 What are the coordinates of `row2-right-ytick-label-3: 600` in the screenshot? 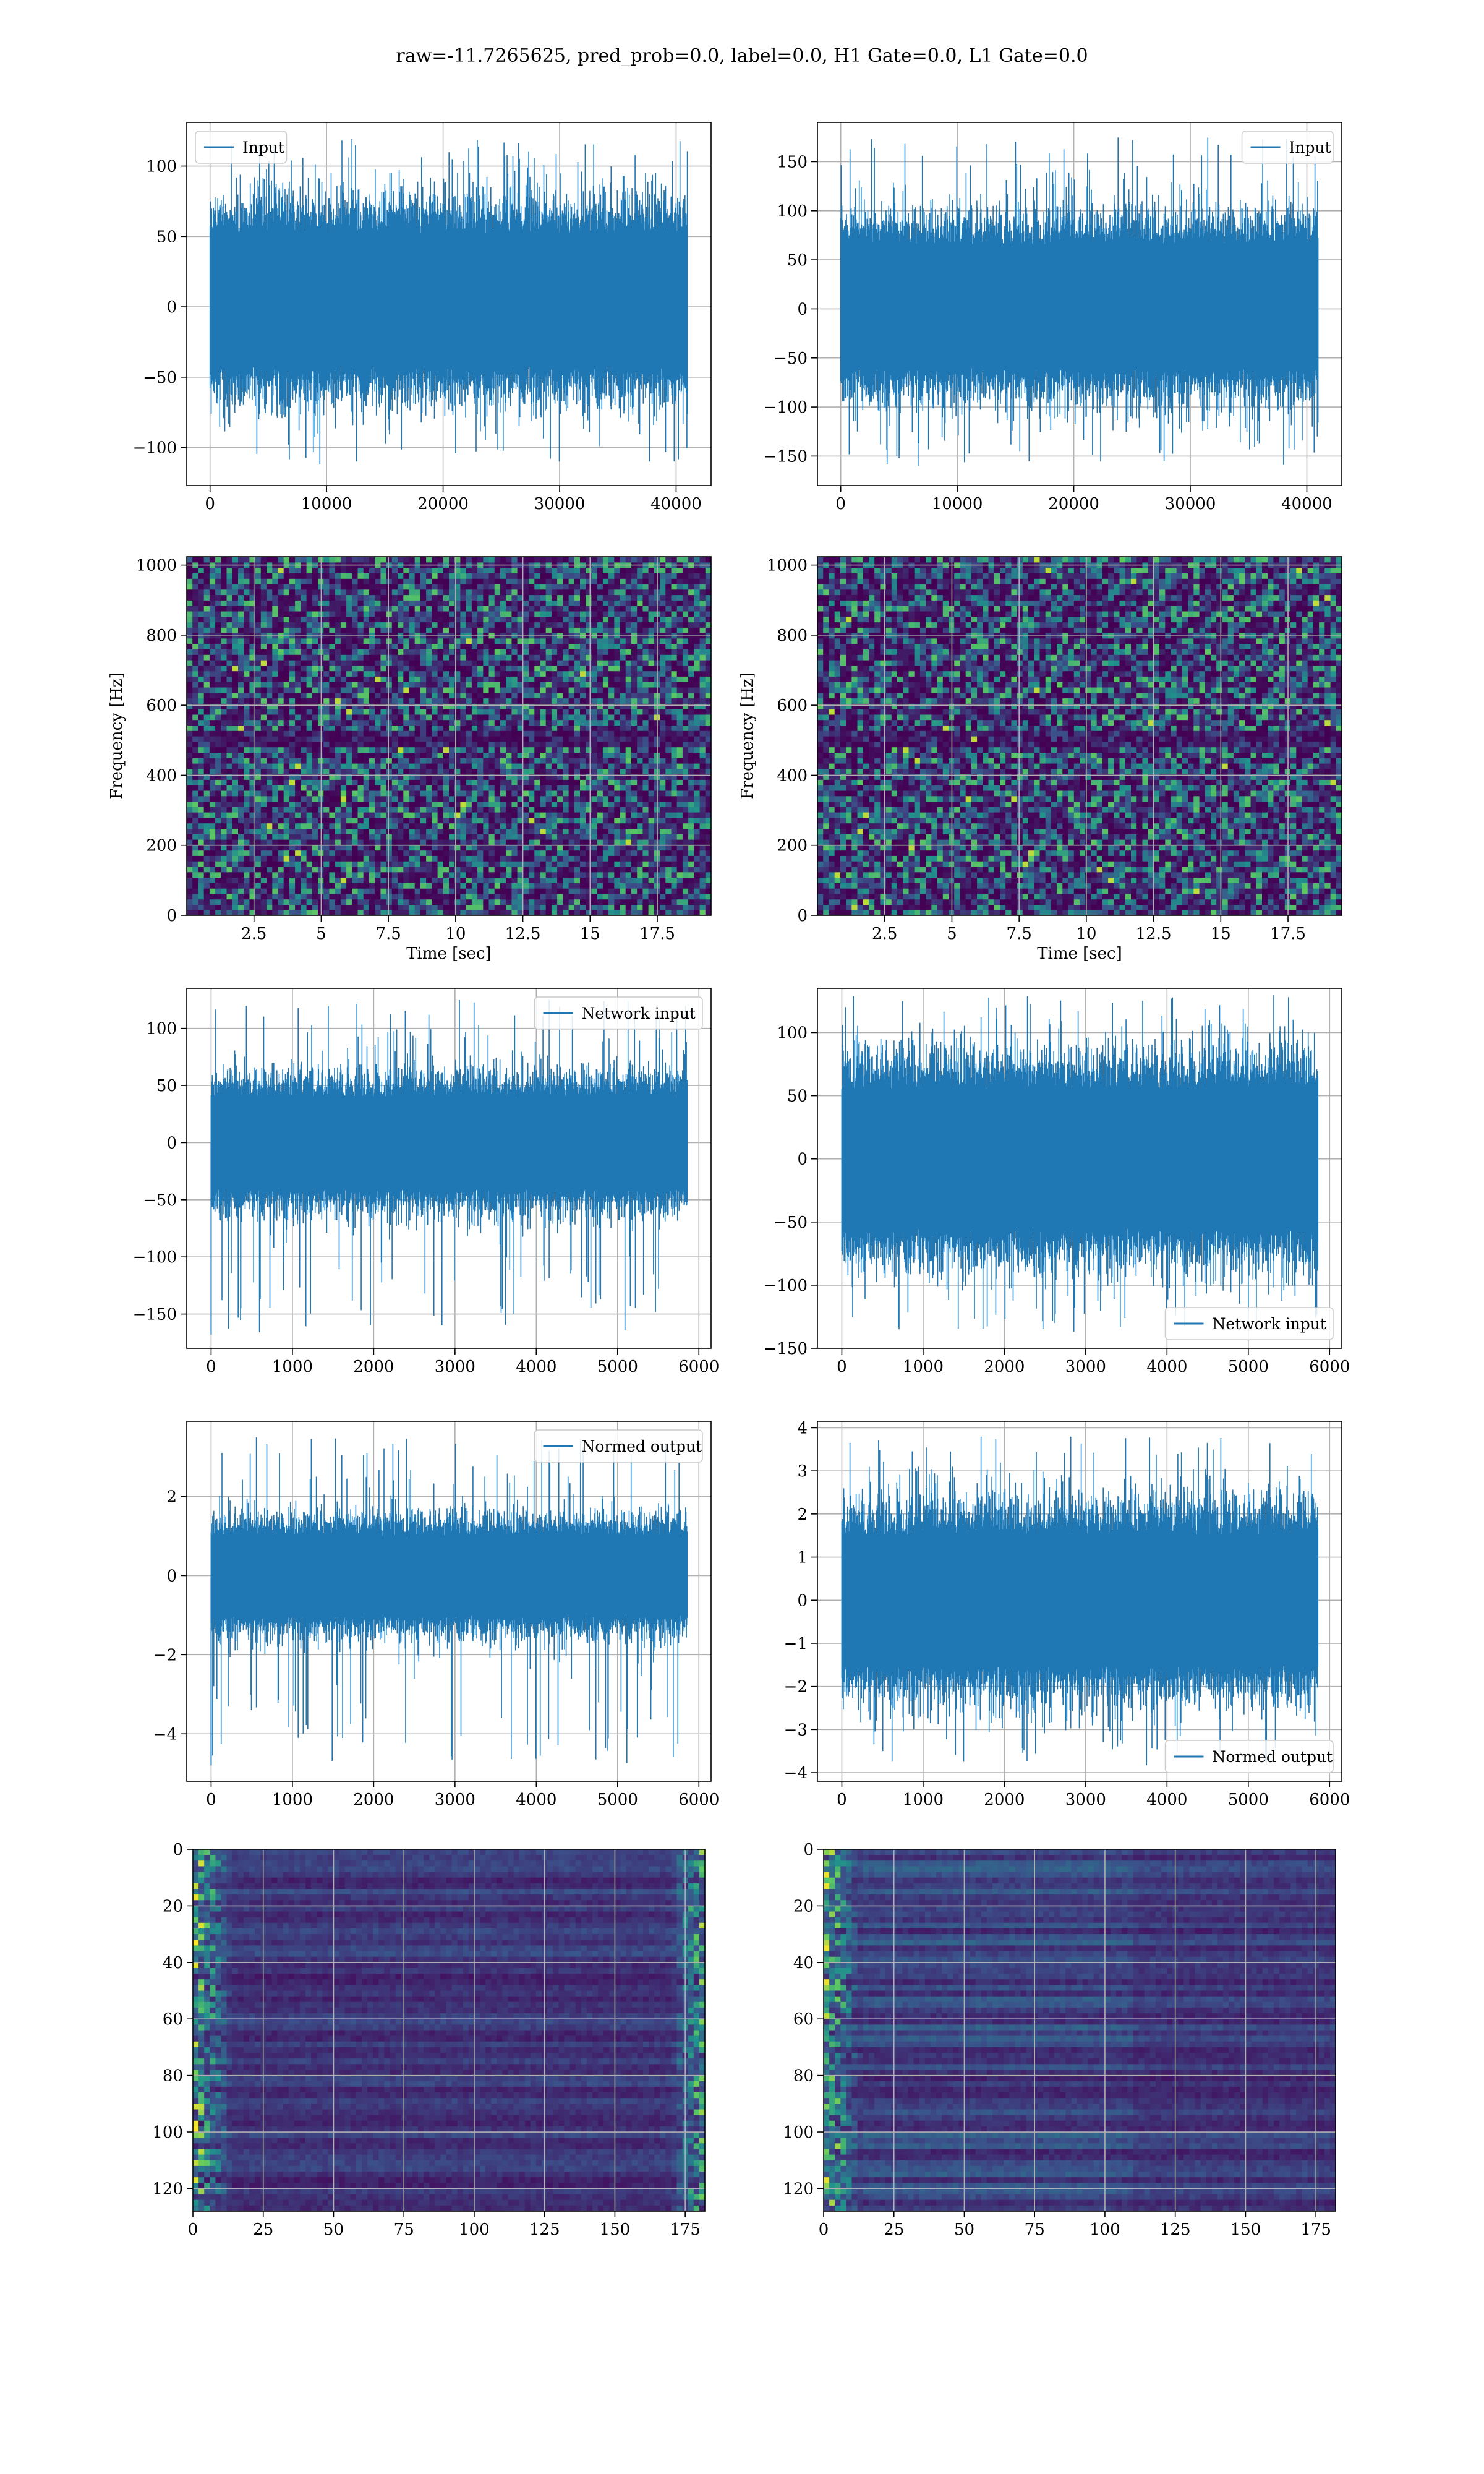 It's located at (792, 705).